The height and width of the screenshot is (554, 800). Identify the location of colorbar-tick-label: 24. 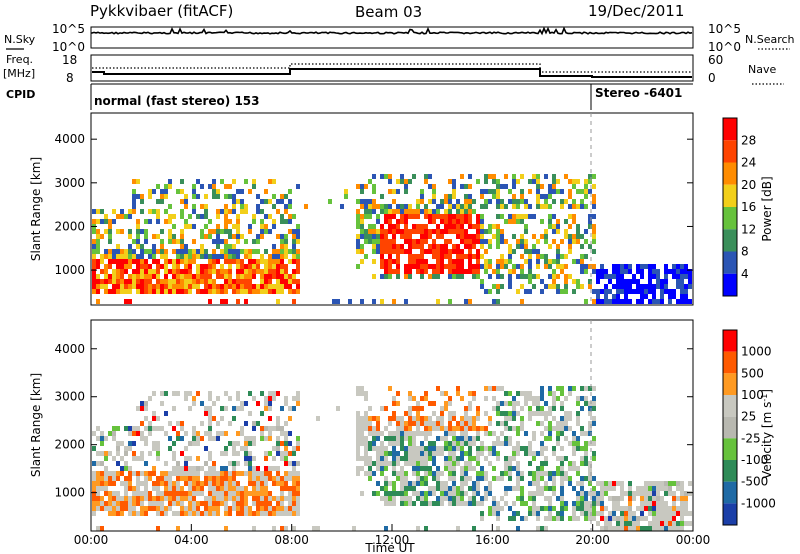
(748, 163).